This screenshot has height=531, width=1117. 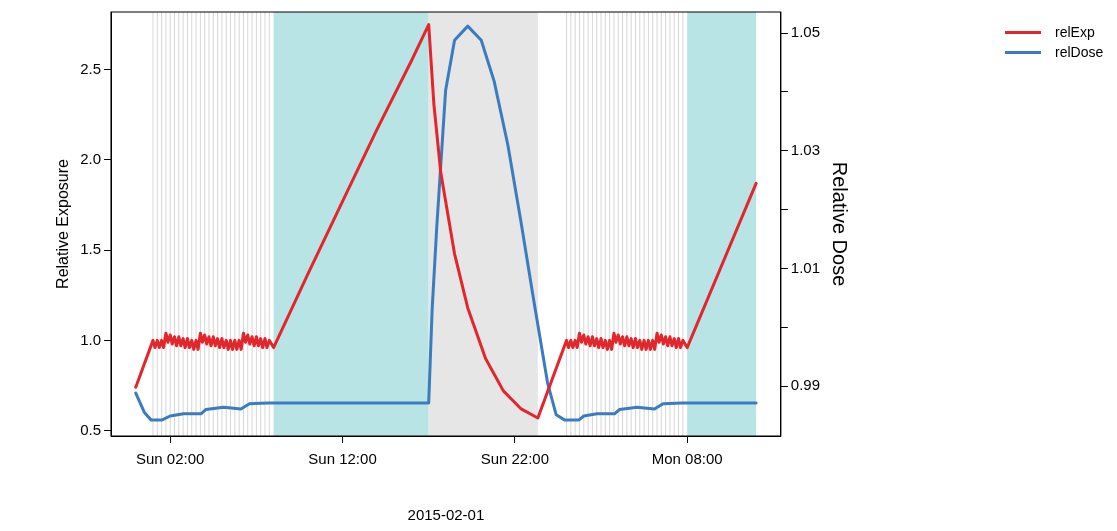 What do you see at coordinates (805, 149) in the screenshot?
I see `y2-tick-label: 1.03` at bounding box center [805, 149].